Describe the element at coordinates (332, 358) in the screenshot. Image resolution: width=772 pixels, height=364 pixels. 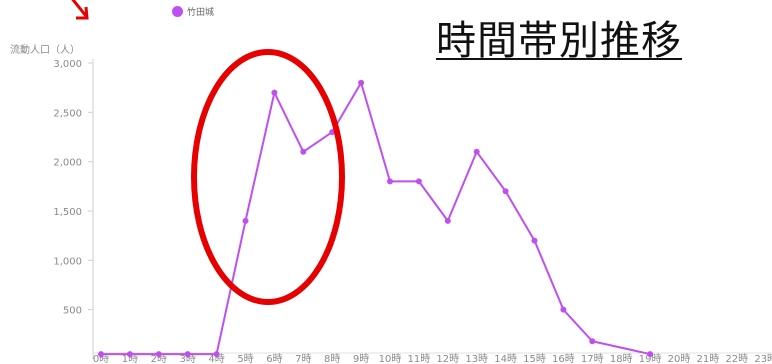
I see `x-tick-label: 8時` at that location.